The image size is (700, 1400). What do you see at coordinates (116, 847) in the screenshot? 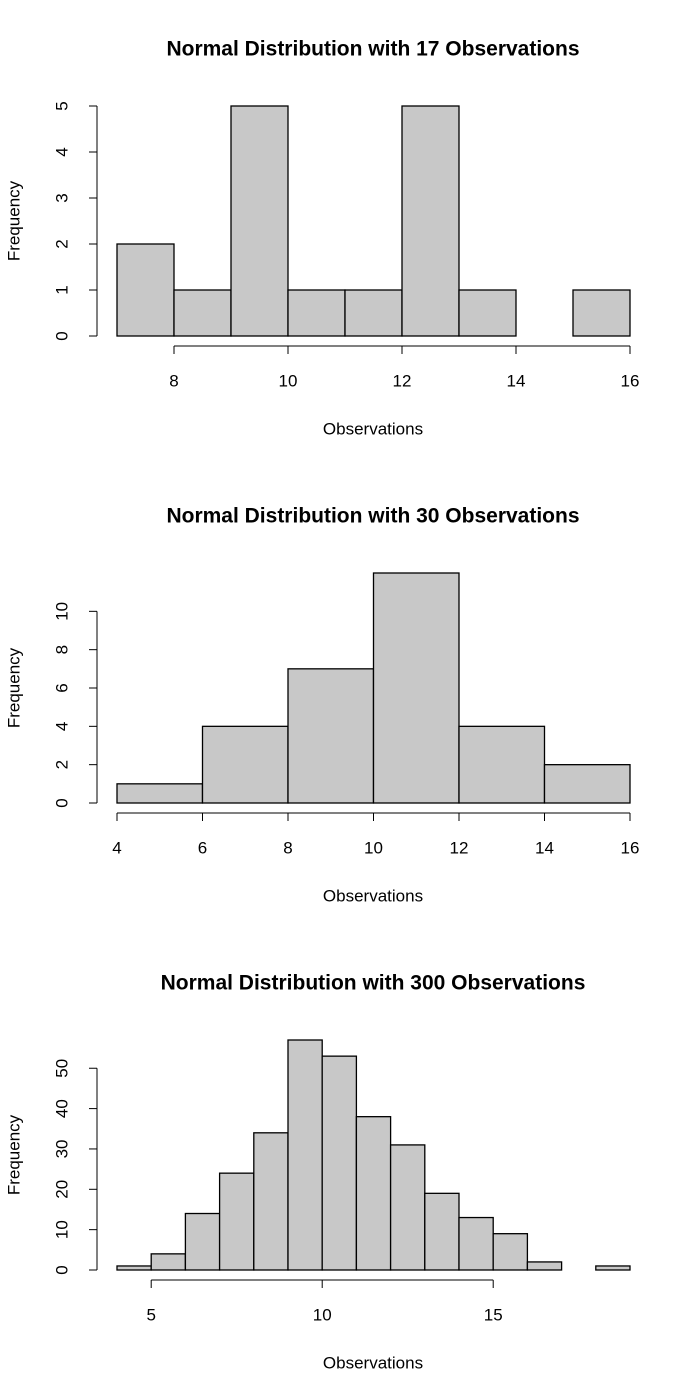
I see `x-tick-label: 4` at bounding box center [116, 847].